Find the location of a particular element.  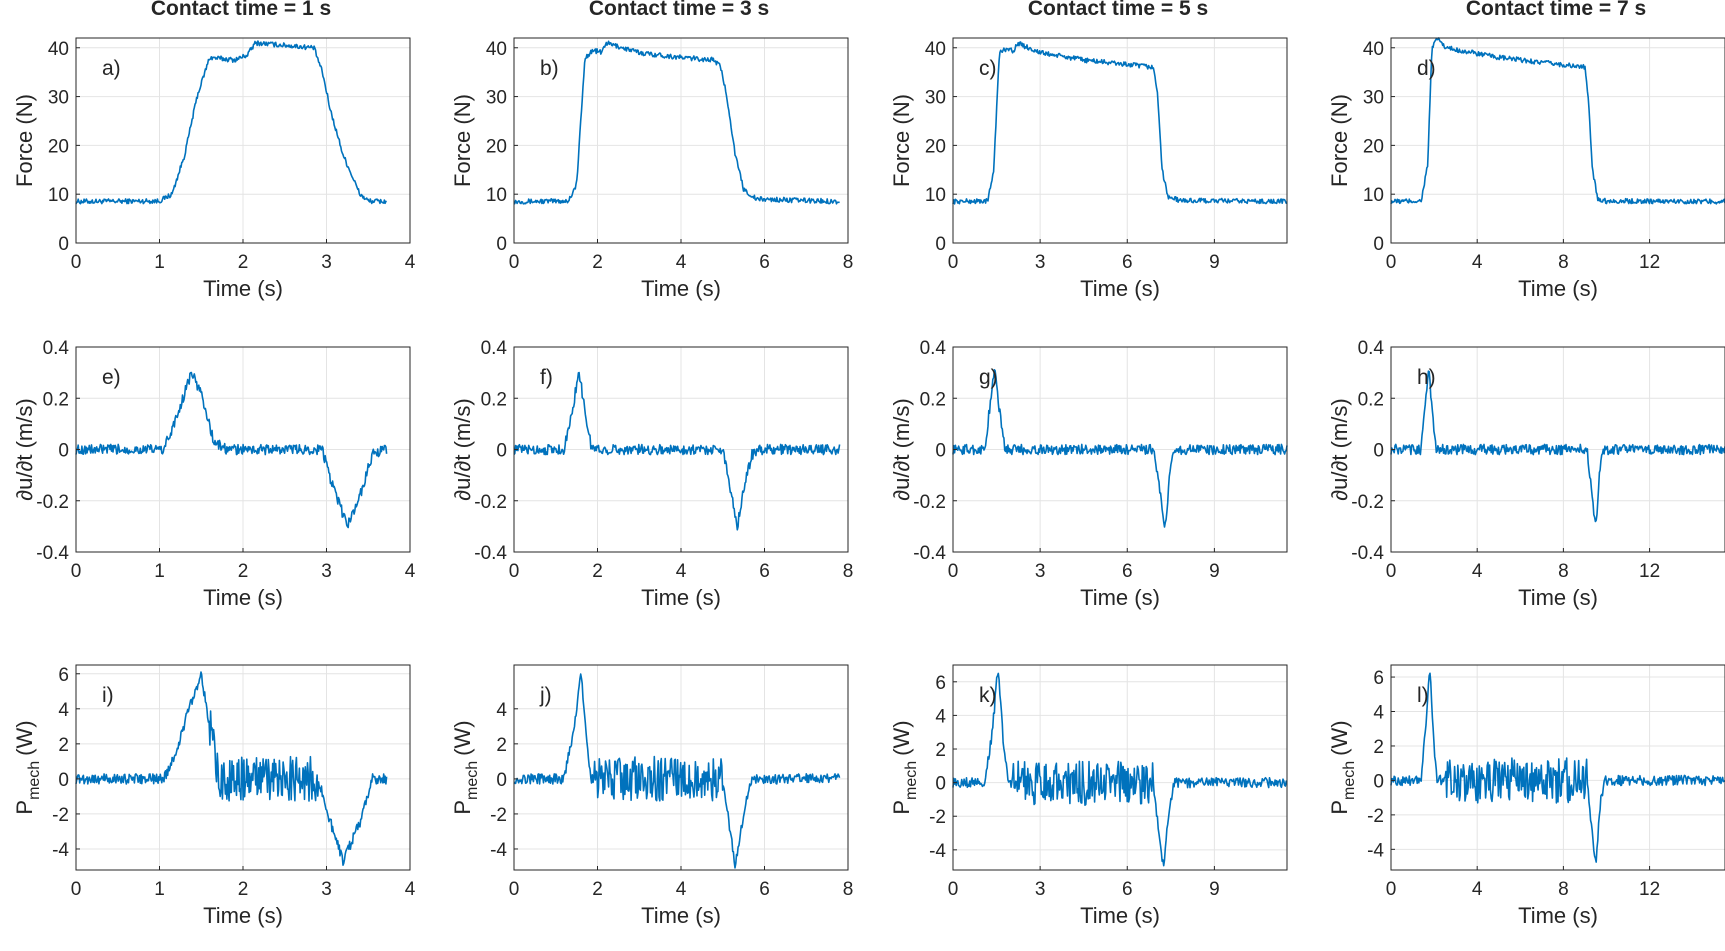

column-title: Contact time = 7 s is located at coordinates (1556, 10).